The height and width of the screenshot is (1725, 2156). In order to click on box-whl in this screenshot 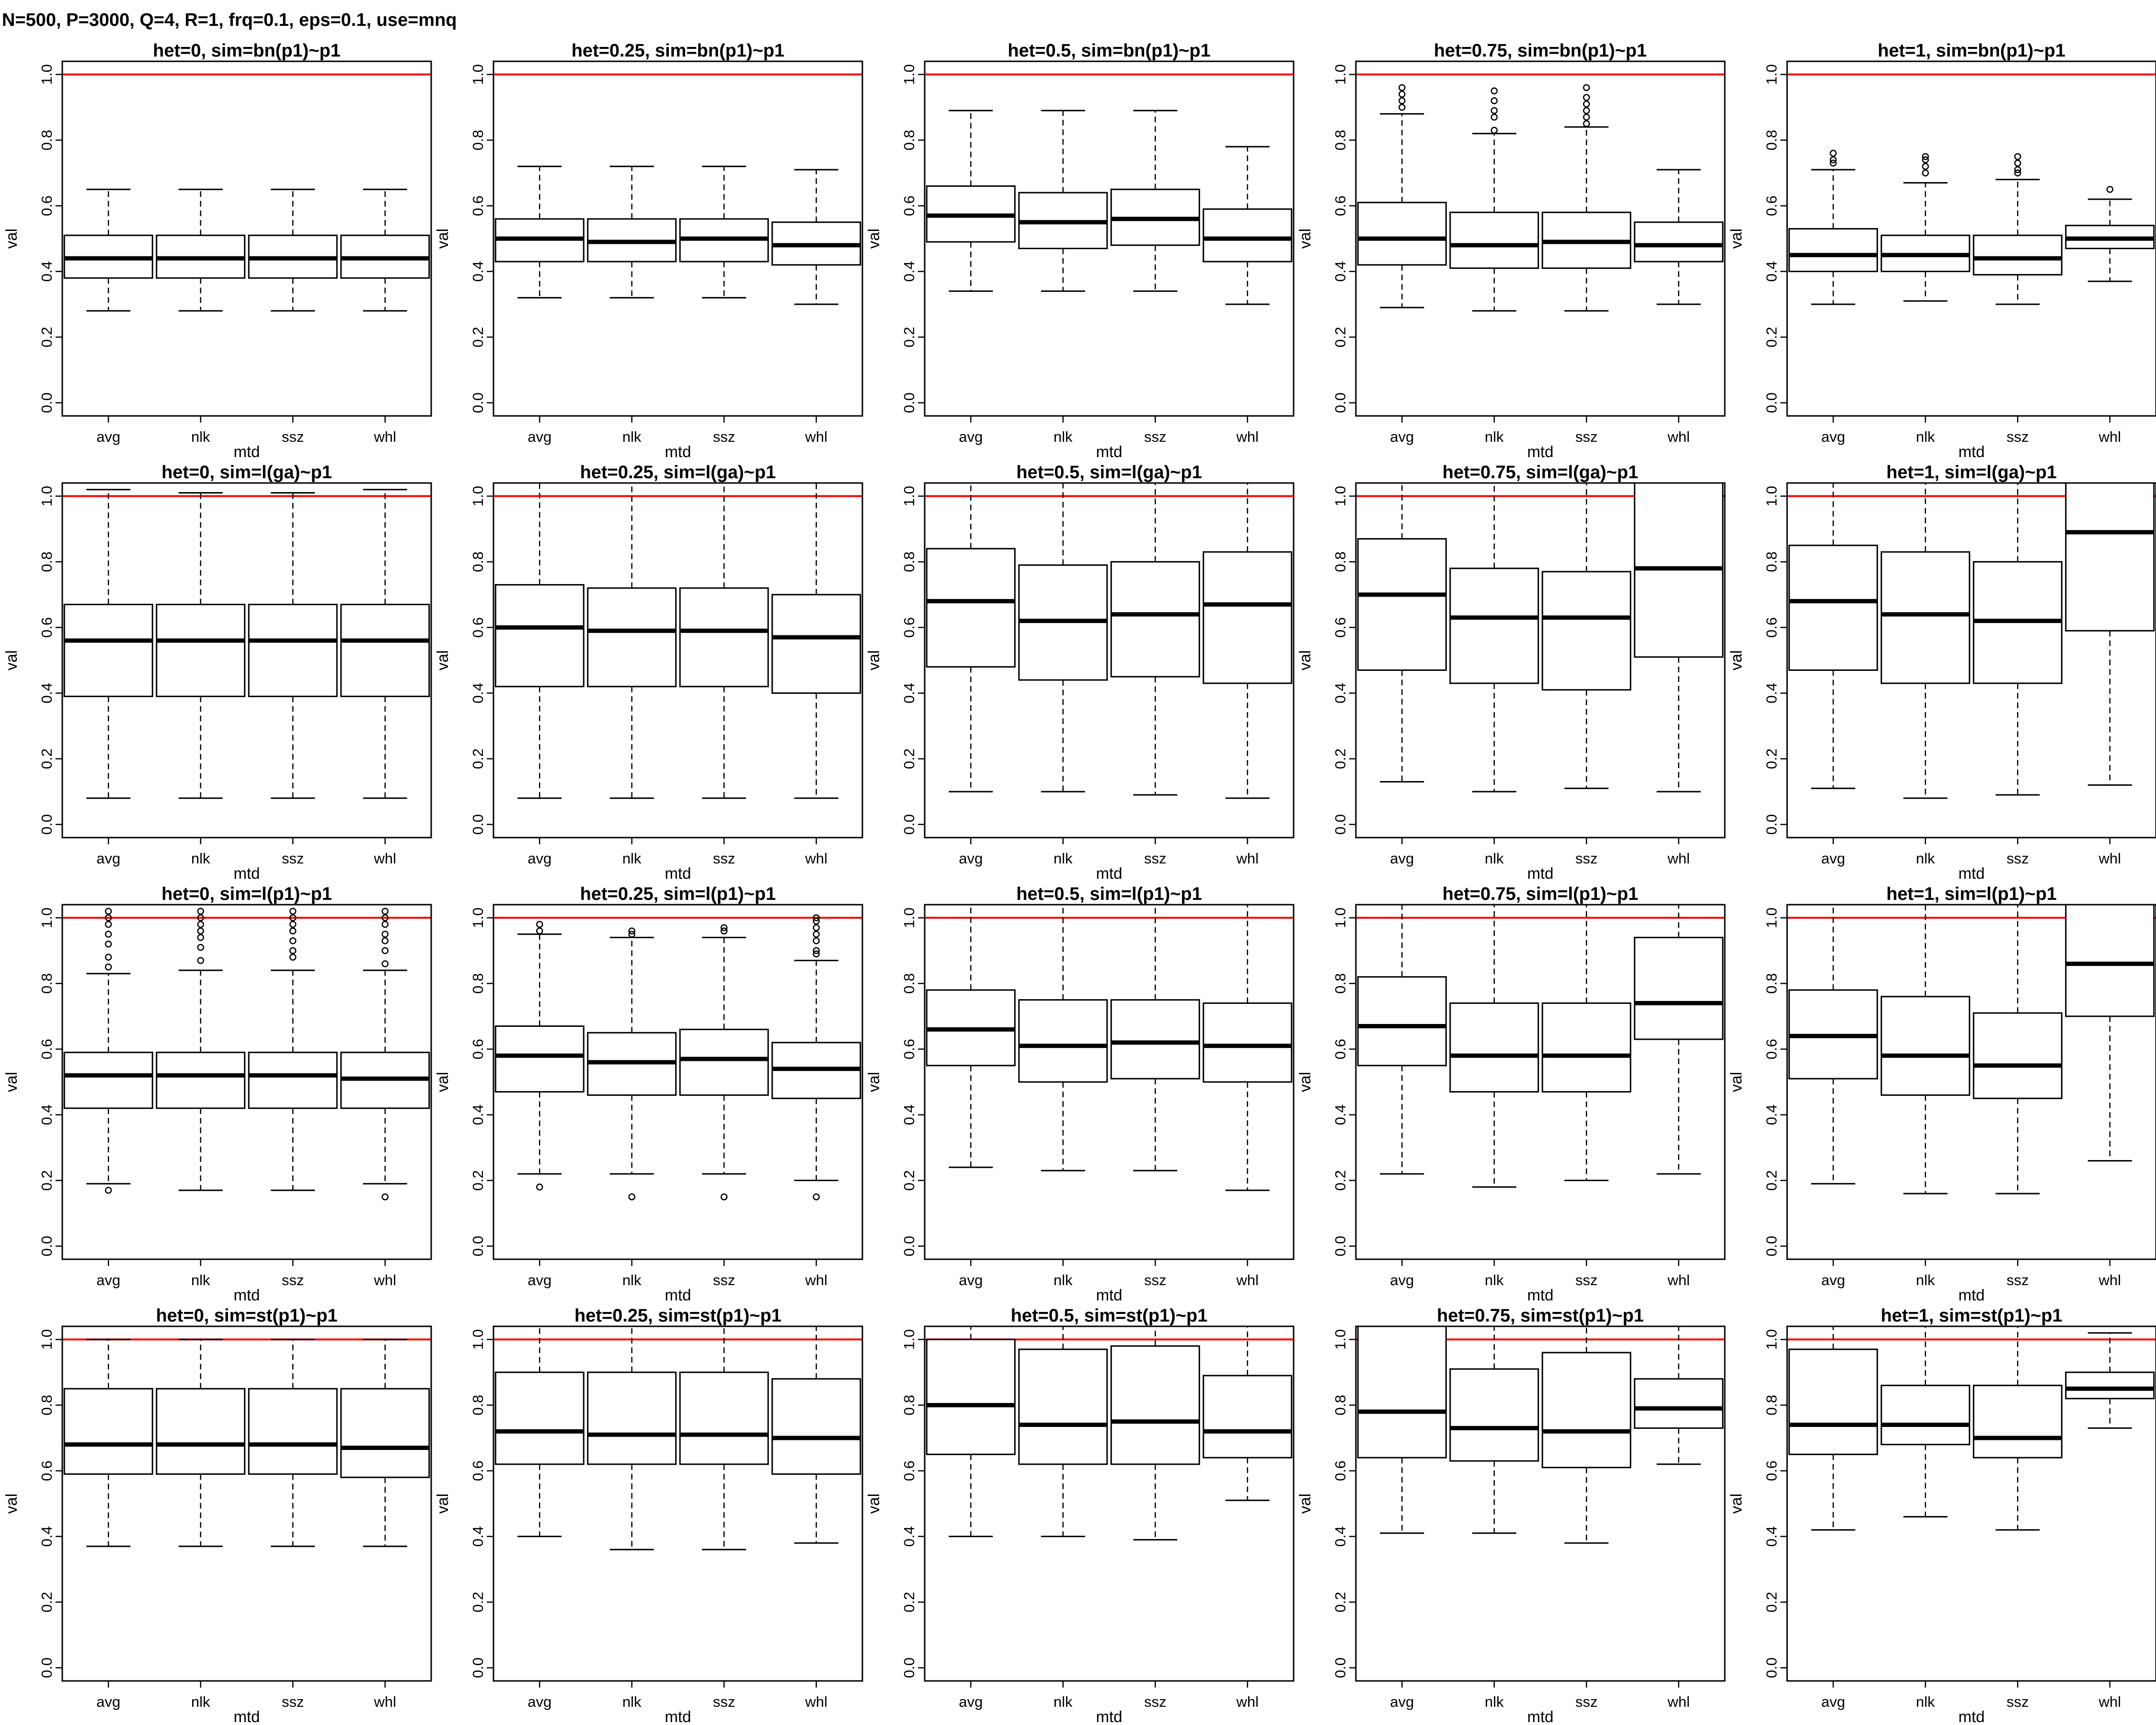, I will do `click(1679, 638)`.